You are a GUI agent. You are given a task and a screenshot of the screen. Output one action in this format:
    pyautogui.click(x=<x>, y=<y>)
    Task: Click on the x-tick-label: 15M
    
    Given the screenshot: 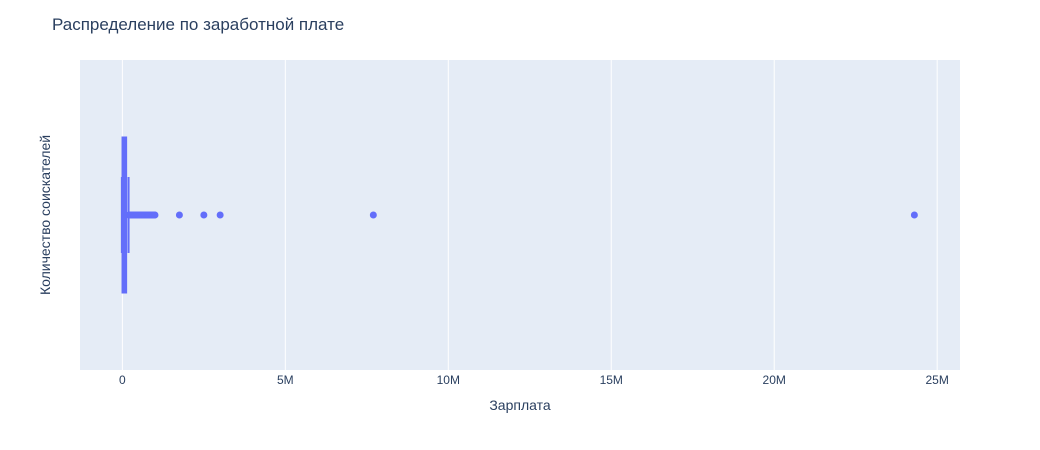 What is the action you would take?
    pyautogui.click(x=611, y=380)
    